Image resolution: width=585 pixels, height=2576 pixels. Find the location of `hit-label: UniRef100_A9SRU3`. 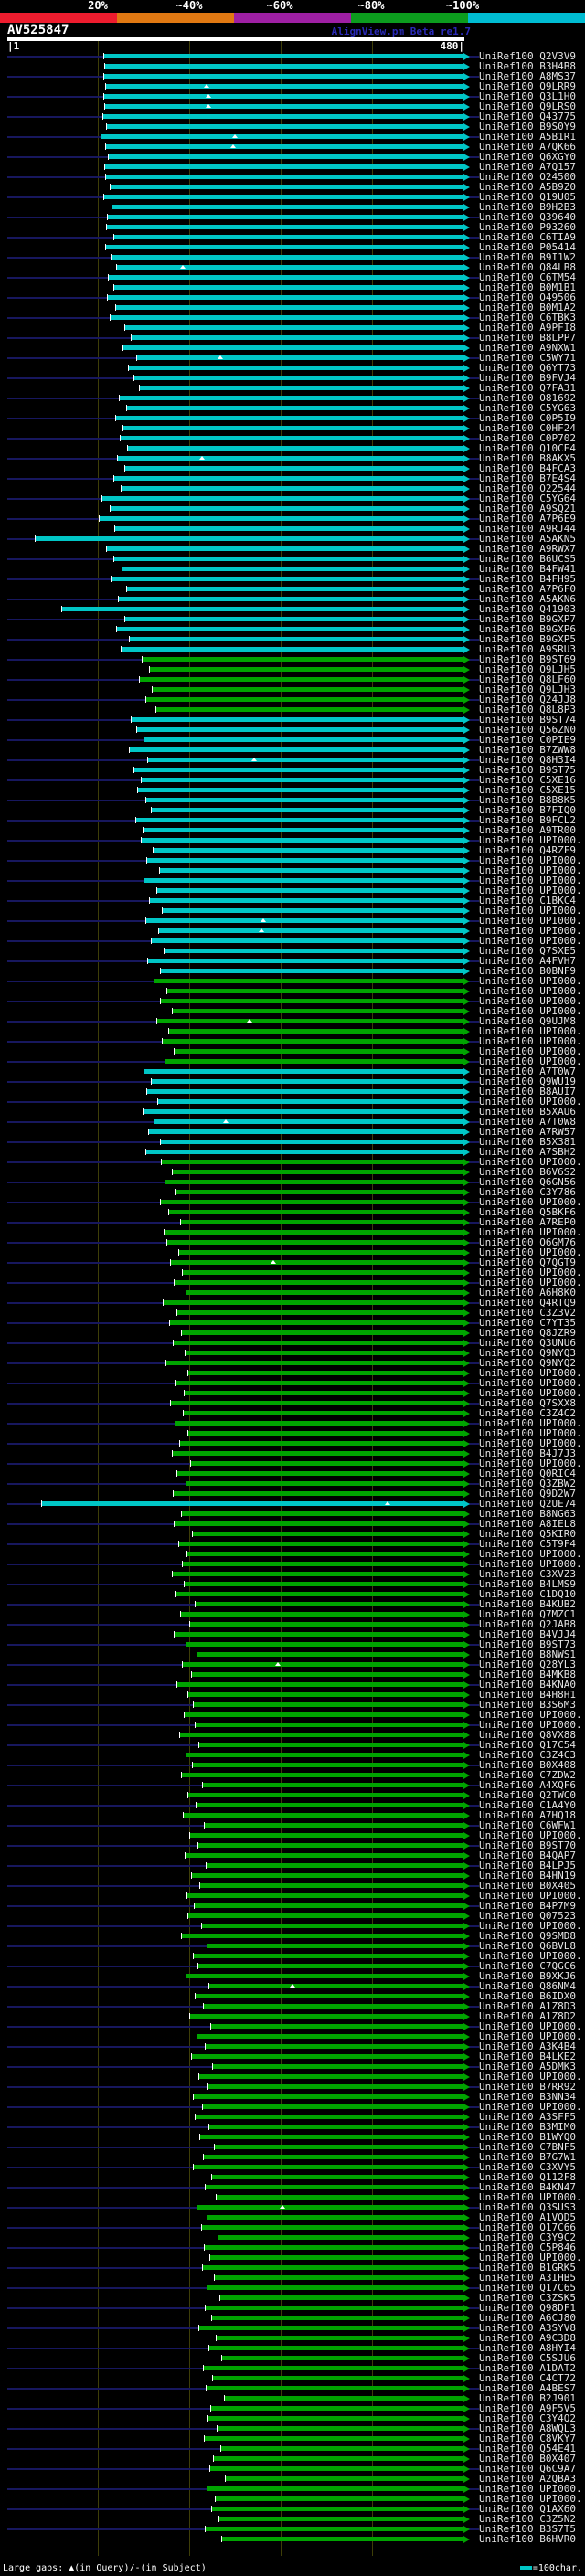

hit-label: UniRef100_A9SRU3 is located at coordinates (528, 649).